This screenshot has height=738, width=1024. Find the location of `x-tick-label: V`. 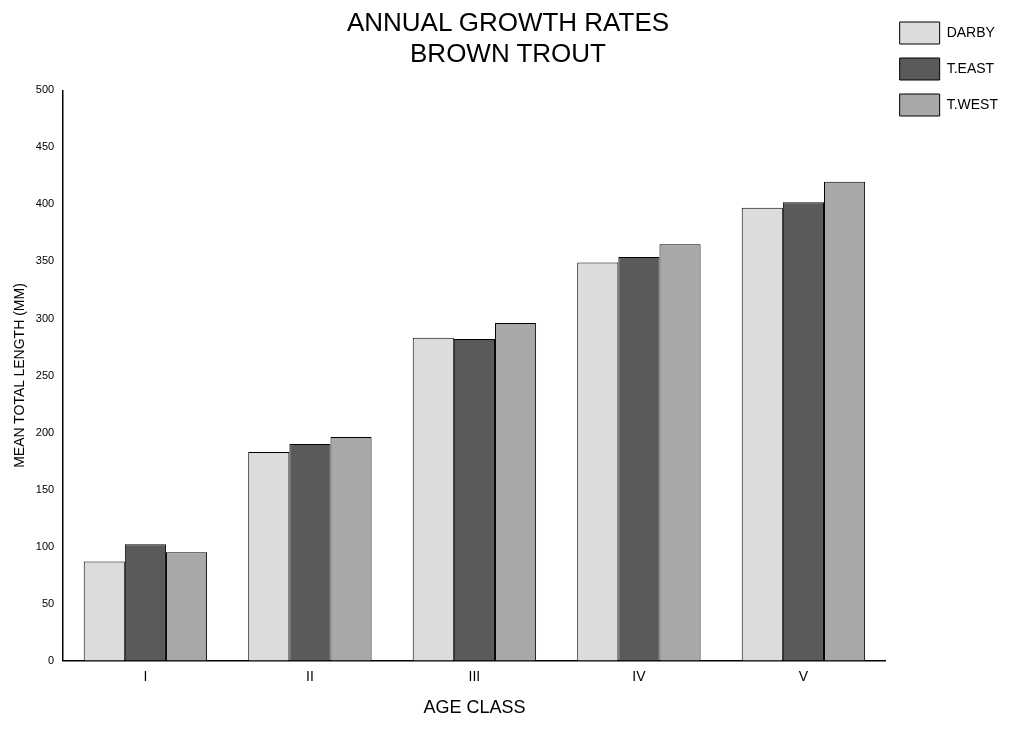

x-tick-label: V is located at coordinates (803, 675).